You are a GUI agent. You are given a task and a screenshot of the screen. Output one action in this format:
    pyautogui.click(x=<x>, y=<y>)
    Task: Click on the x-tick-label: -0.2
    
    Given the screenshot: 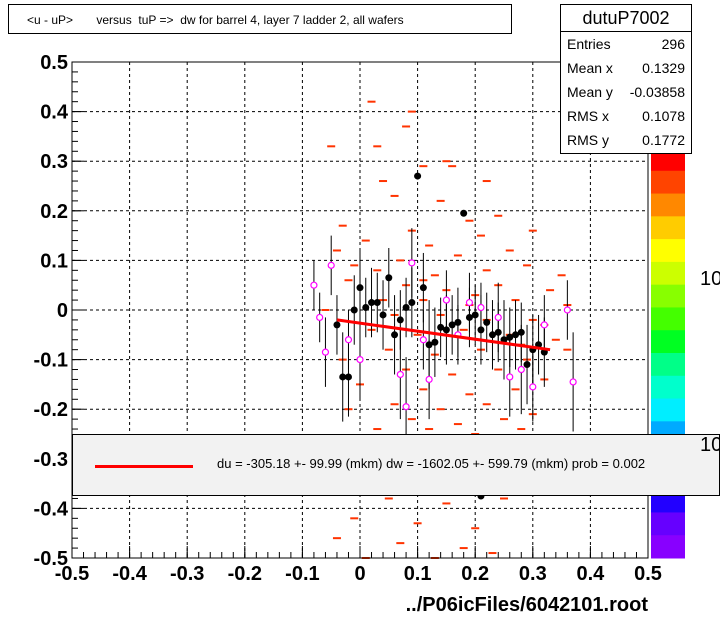 What is the action you would take?
    pyautogui.click(x=245, y=574)
    